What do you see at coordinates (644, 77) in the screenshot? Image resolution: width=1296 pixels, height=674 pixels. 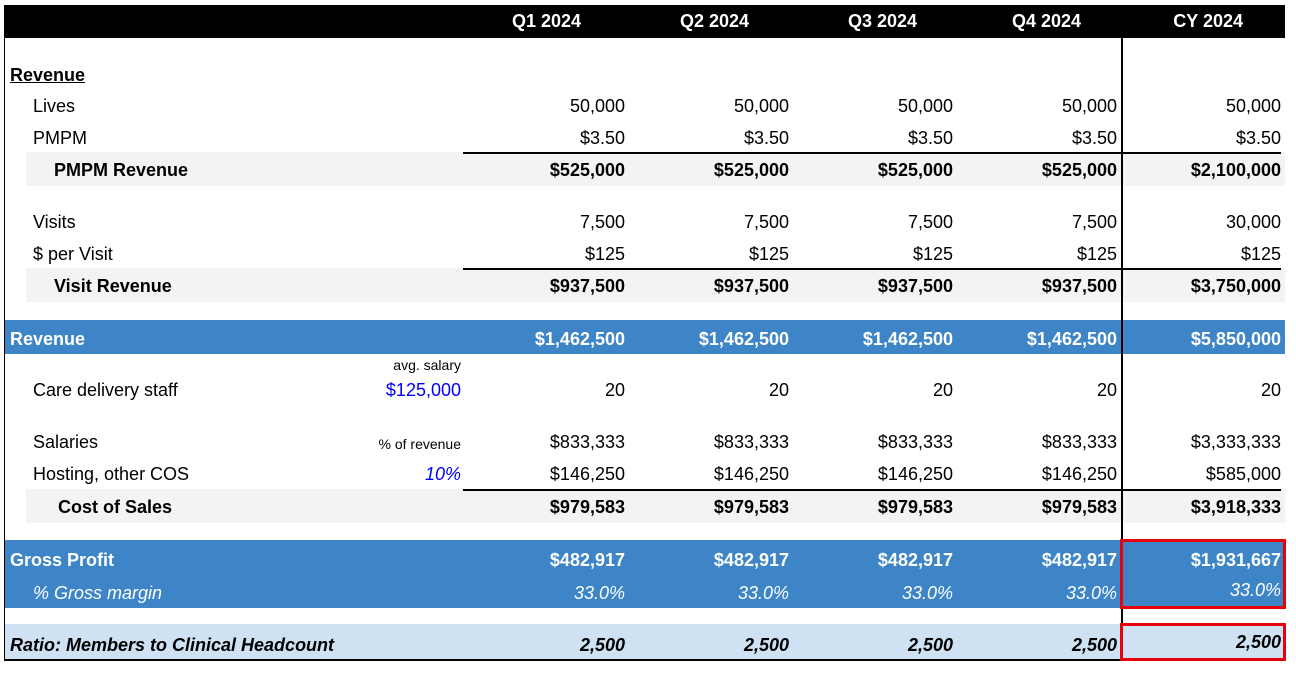 I see `revenue-heading-row: Revenue` at bounding box center [644, 77].